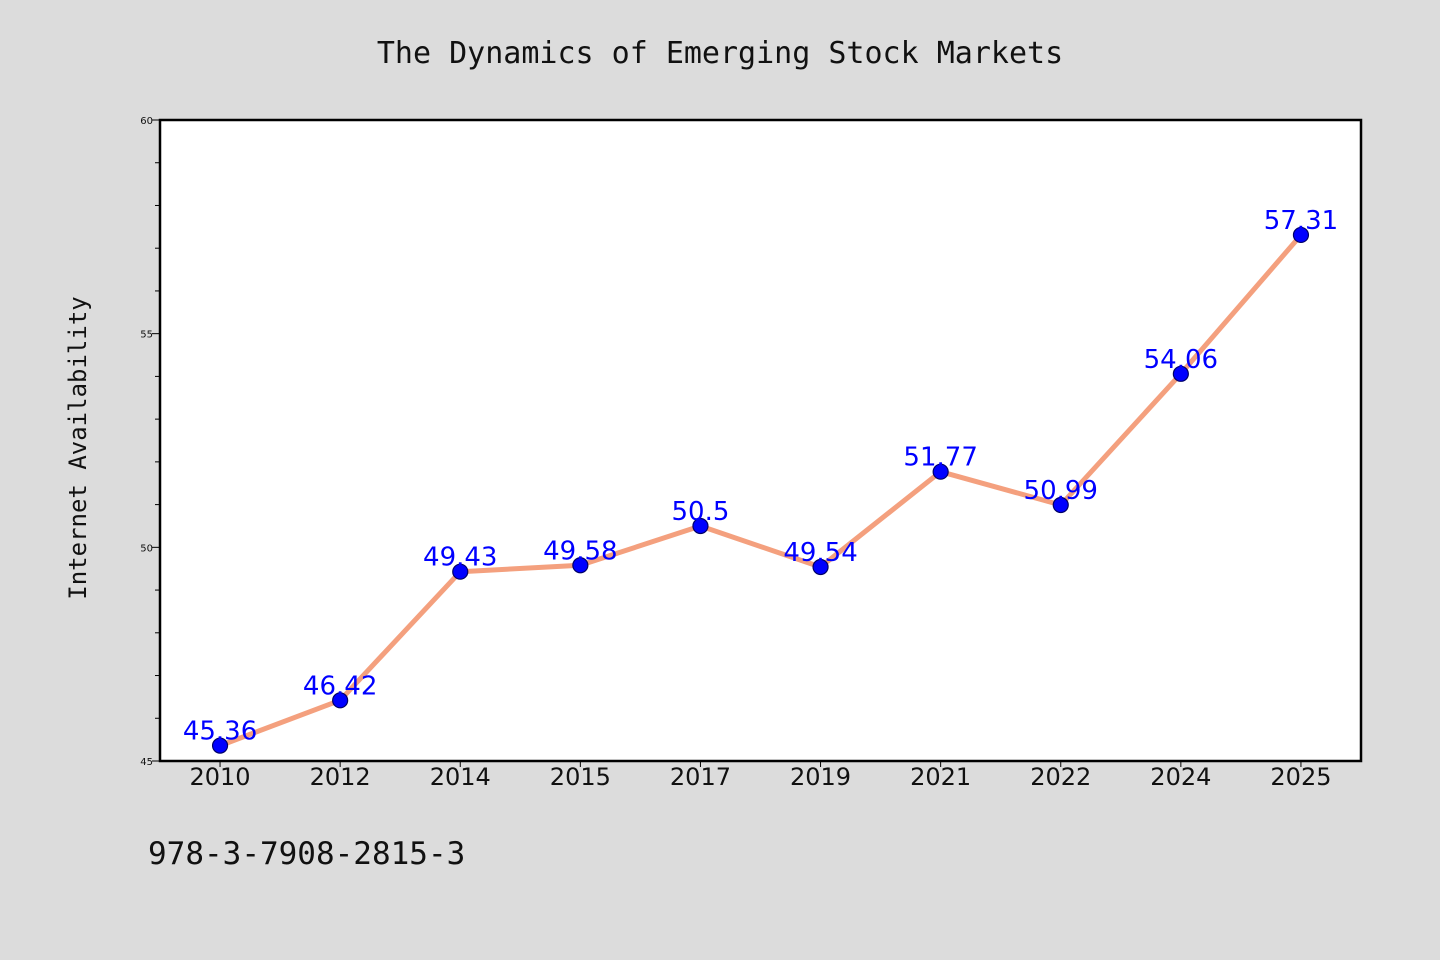  I want to click on data-label: 49.58, so click(580, 551).